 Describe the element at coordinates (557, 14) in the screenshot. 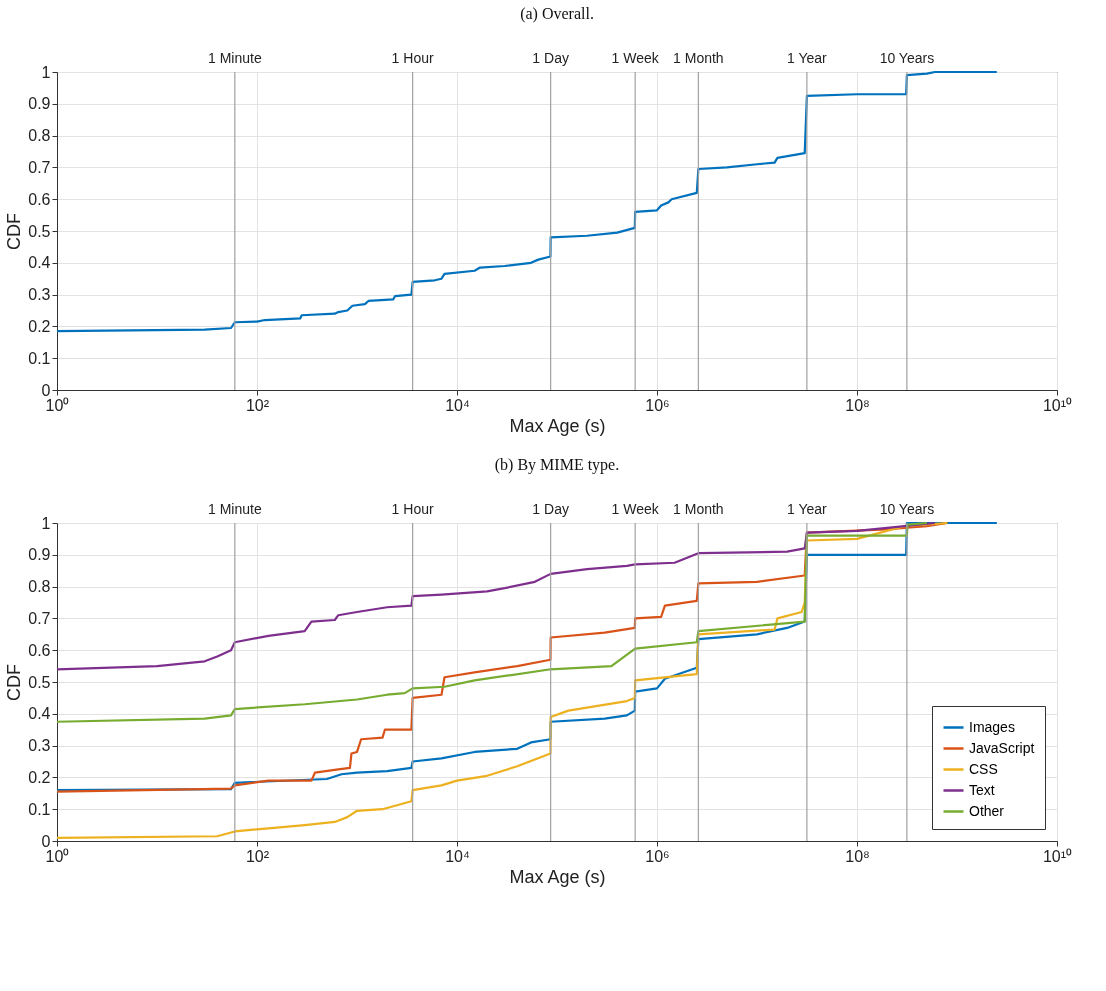

I see `chart-title: (a) Overall.` at that location.